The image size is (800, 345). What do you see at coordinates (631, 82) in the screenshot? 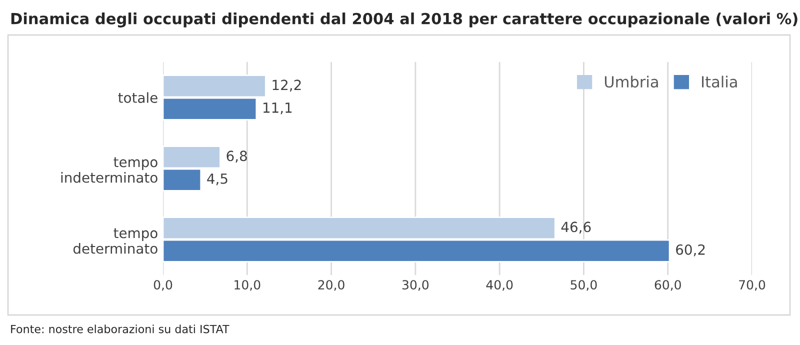
I see `legend-label: Umbria` at bounding box center [631, 82].